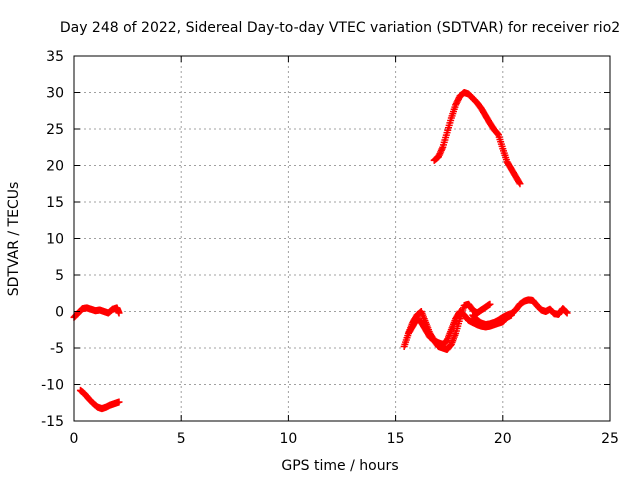 The height and width of the screenshot is (480, 640). I want to click on y-tick-label: -10, so click(52, 386).